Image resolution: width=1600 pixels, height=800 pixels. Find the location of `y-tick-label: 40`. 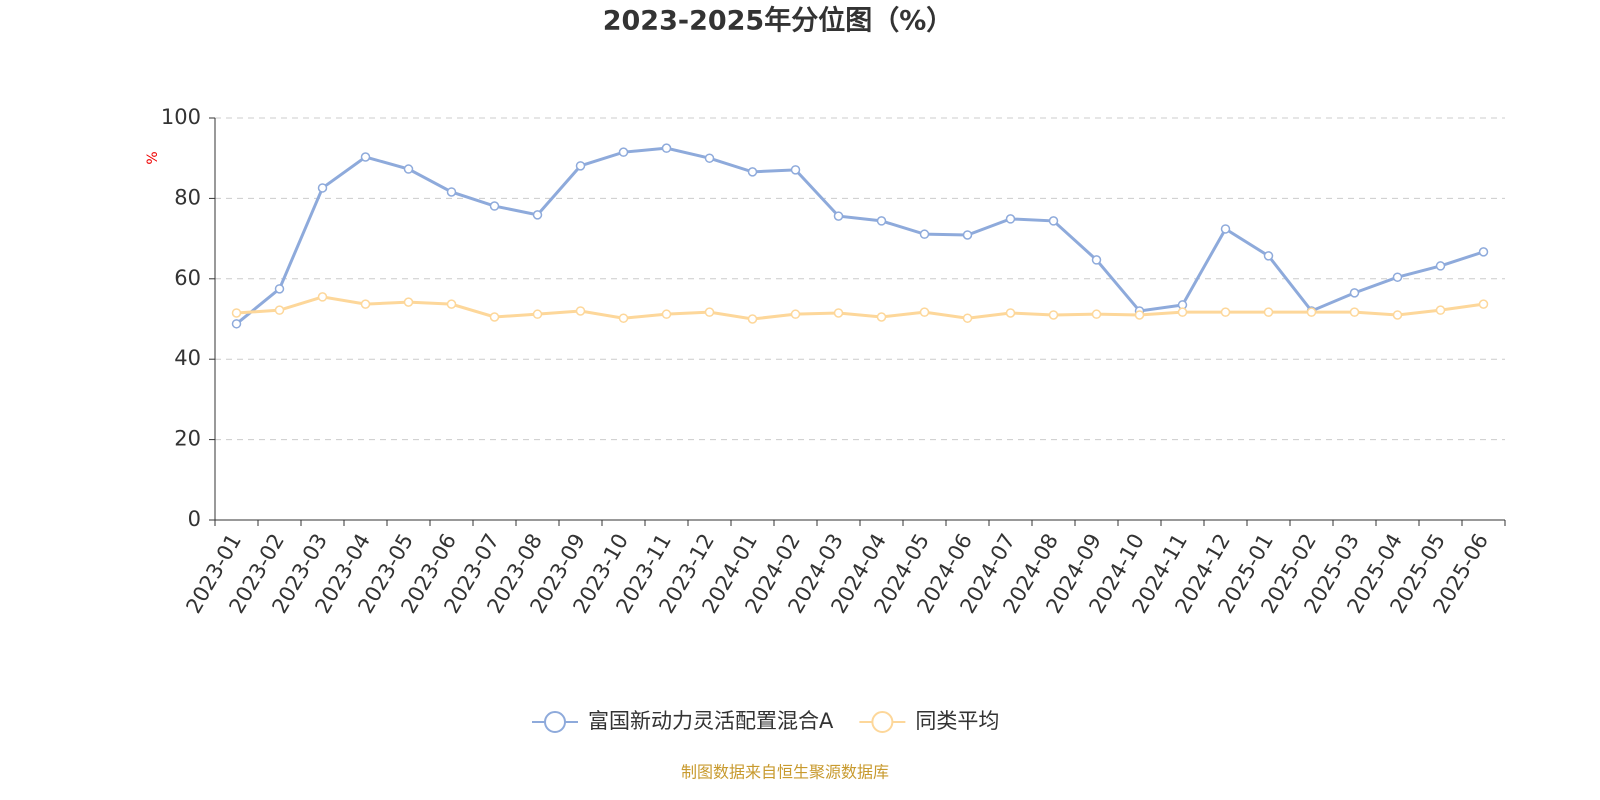

y-tick-label: 40 is located at coordinates (187, 358).